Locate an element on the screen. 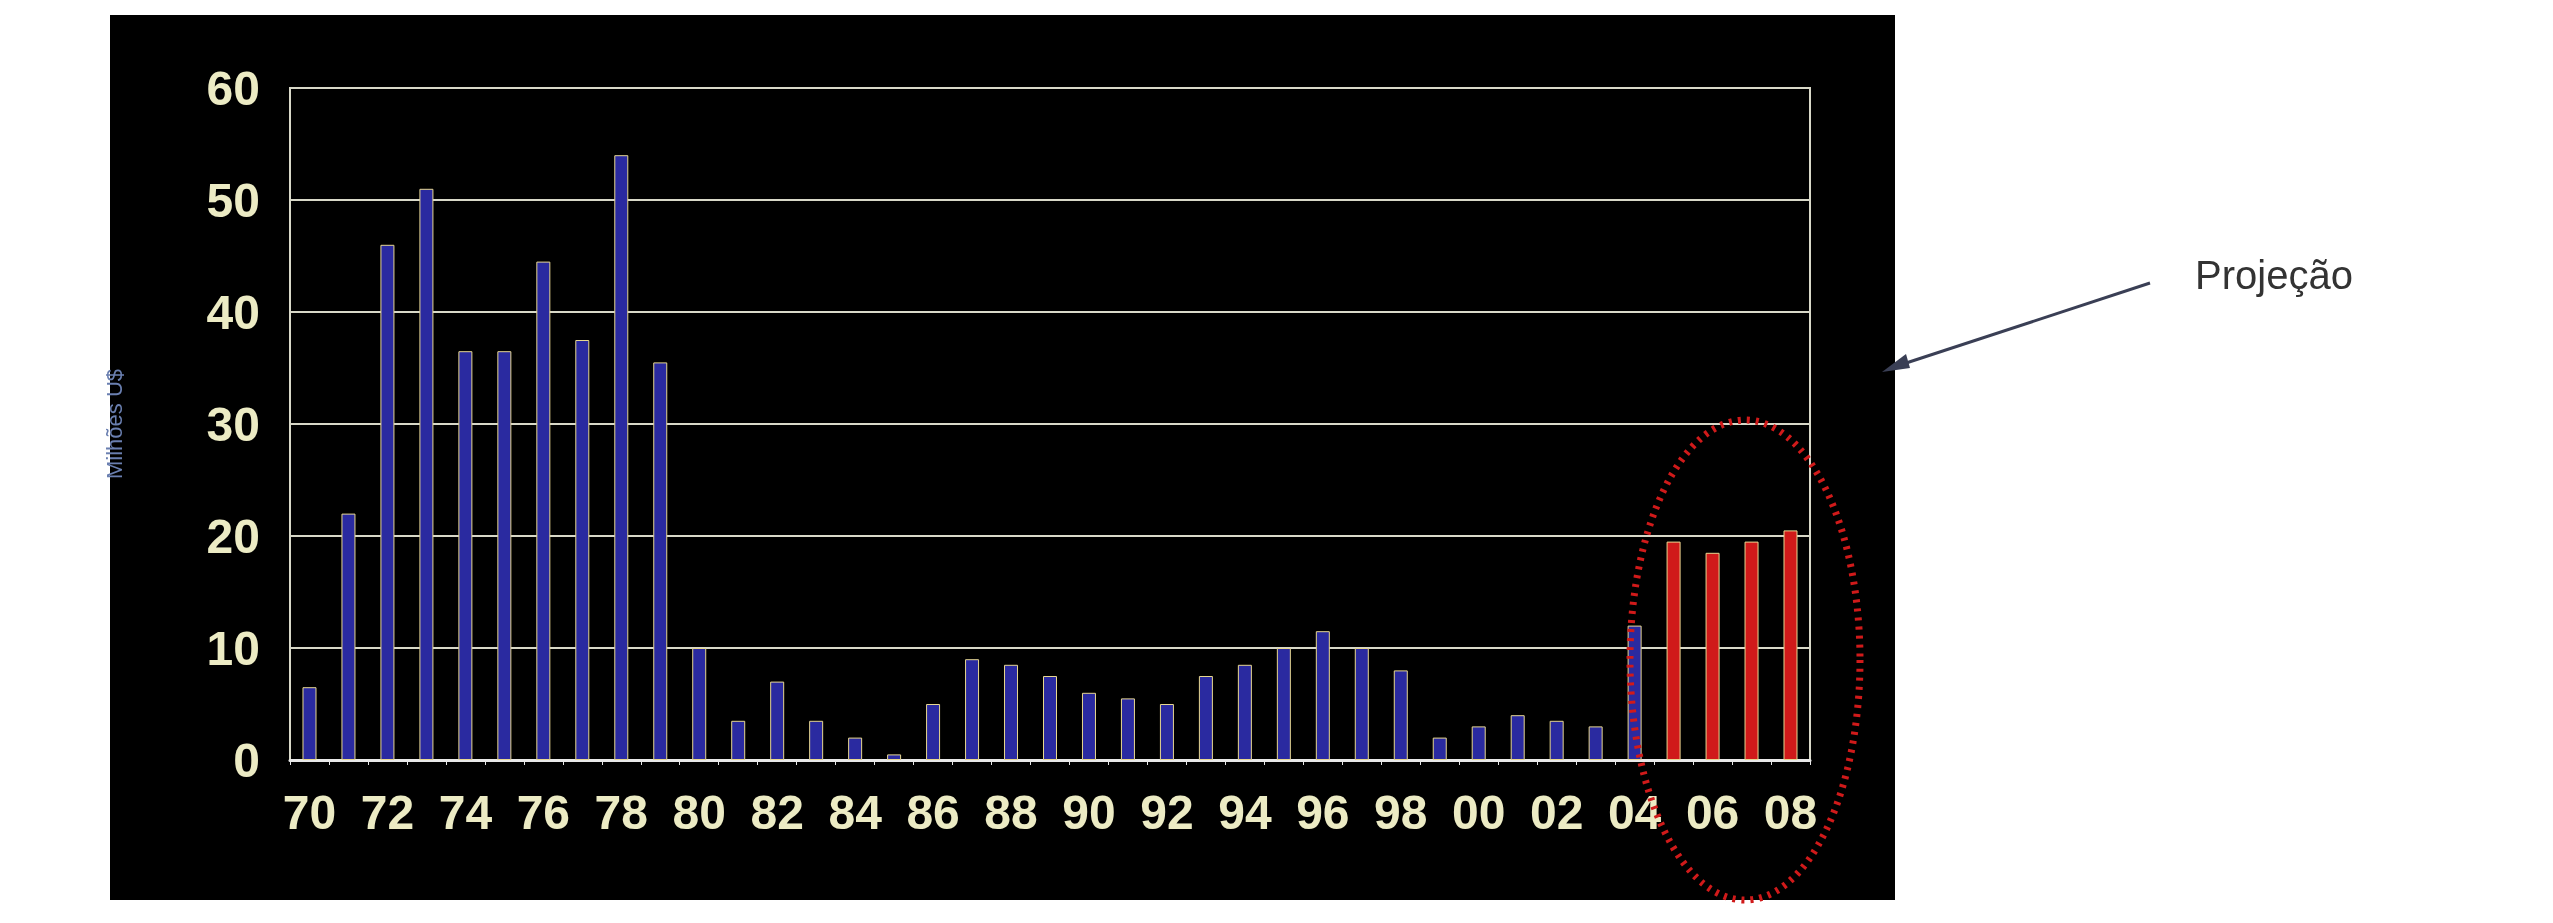  x-tick-label: 70 is located at coordinates (309, 812).